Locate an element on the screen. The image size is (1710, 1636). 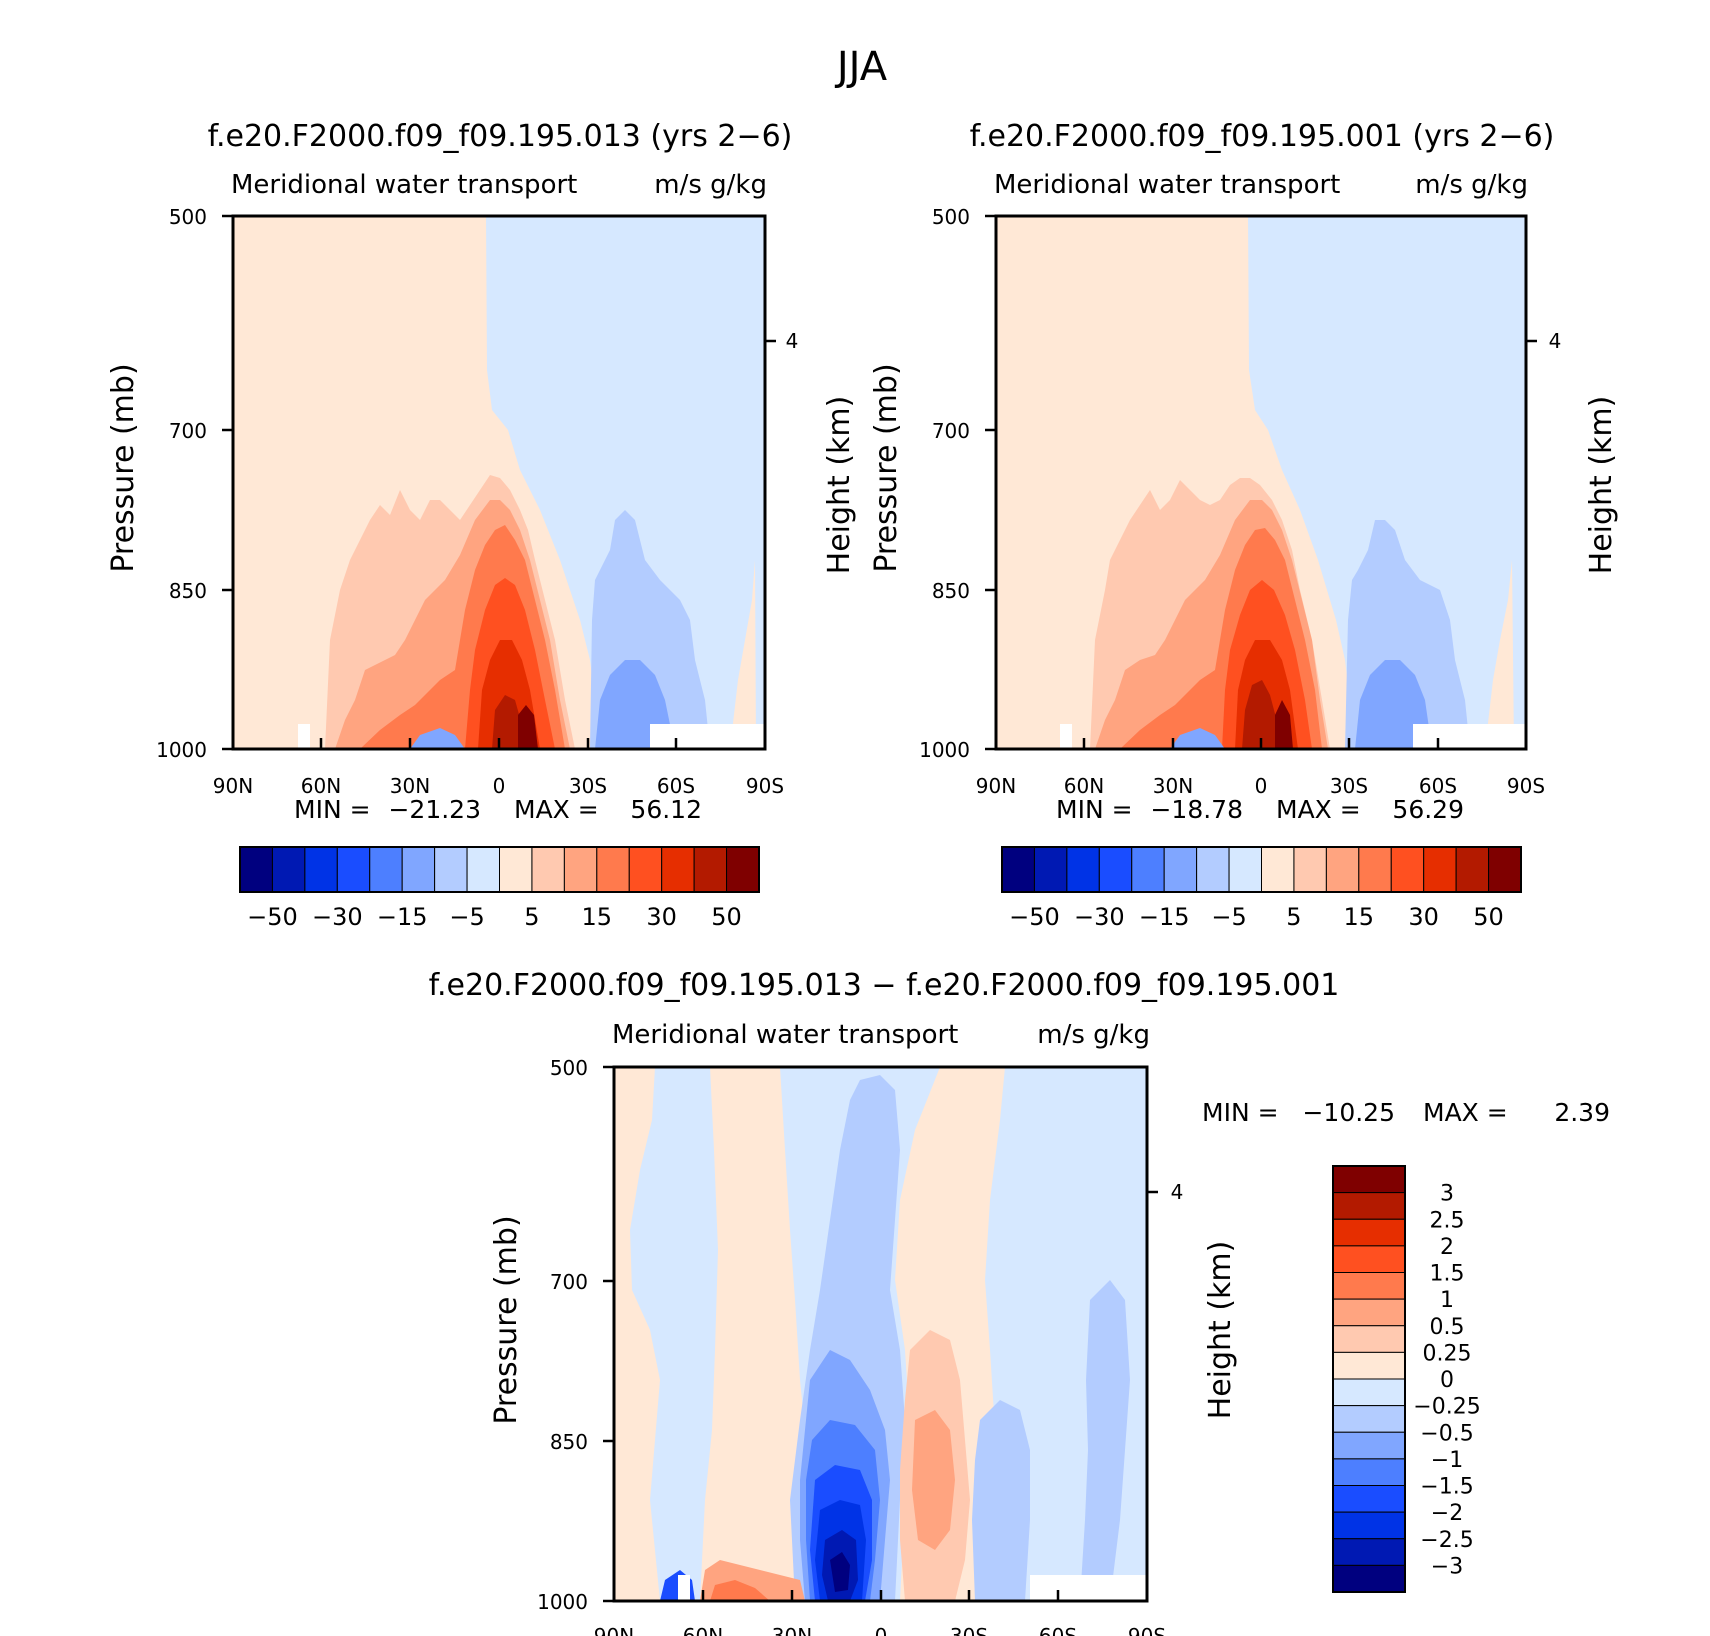
panel-2-max-value: 56.29 is located at coordinates (1428, 809).